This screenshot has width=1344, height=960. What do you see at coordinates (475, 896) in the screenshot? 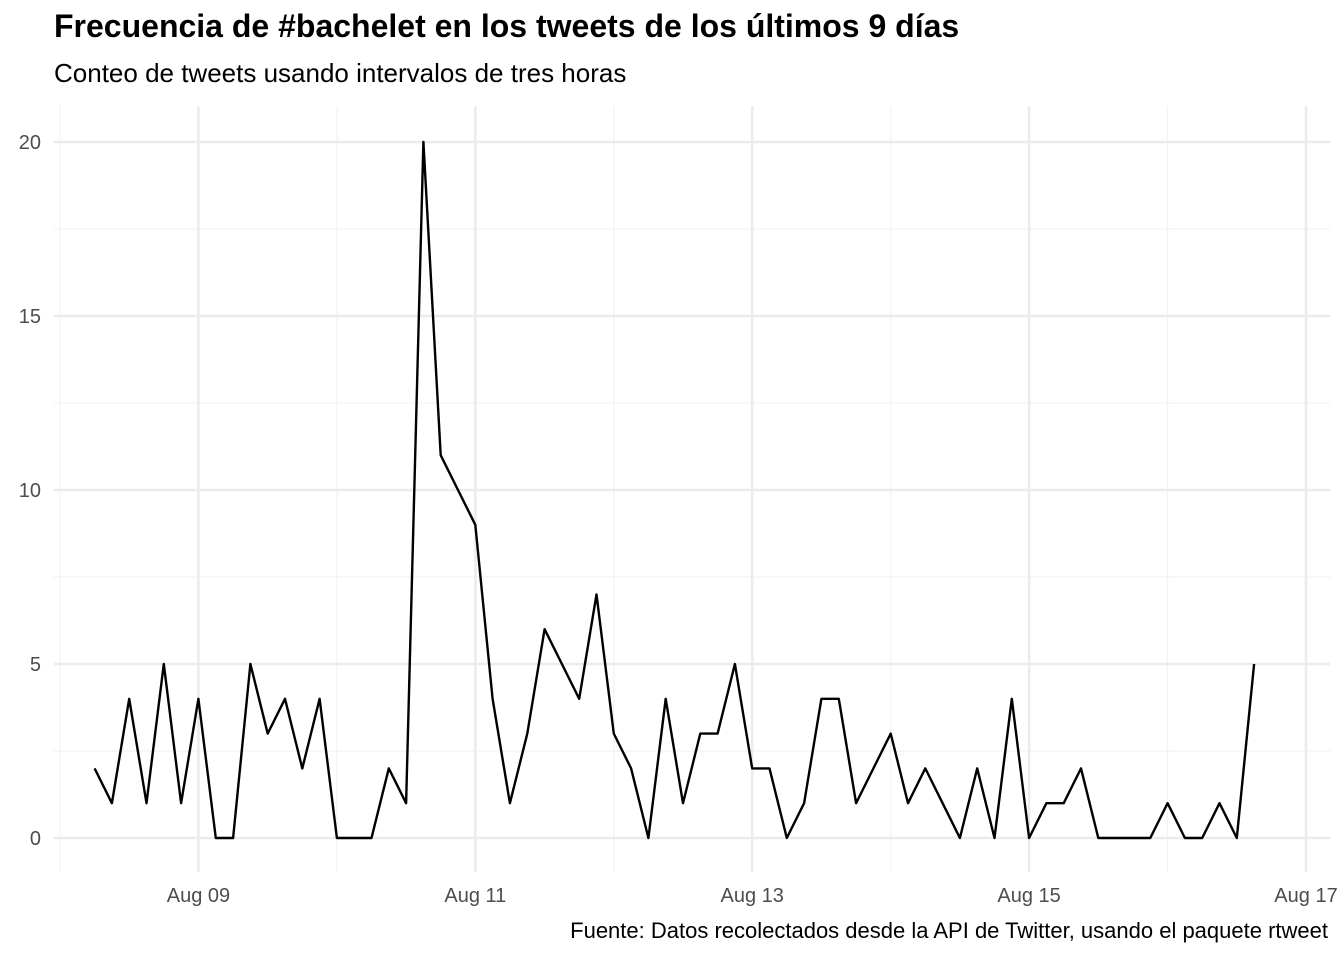
I see `x-tick-label: Aug 11` at bounding box center [475, 896].